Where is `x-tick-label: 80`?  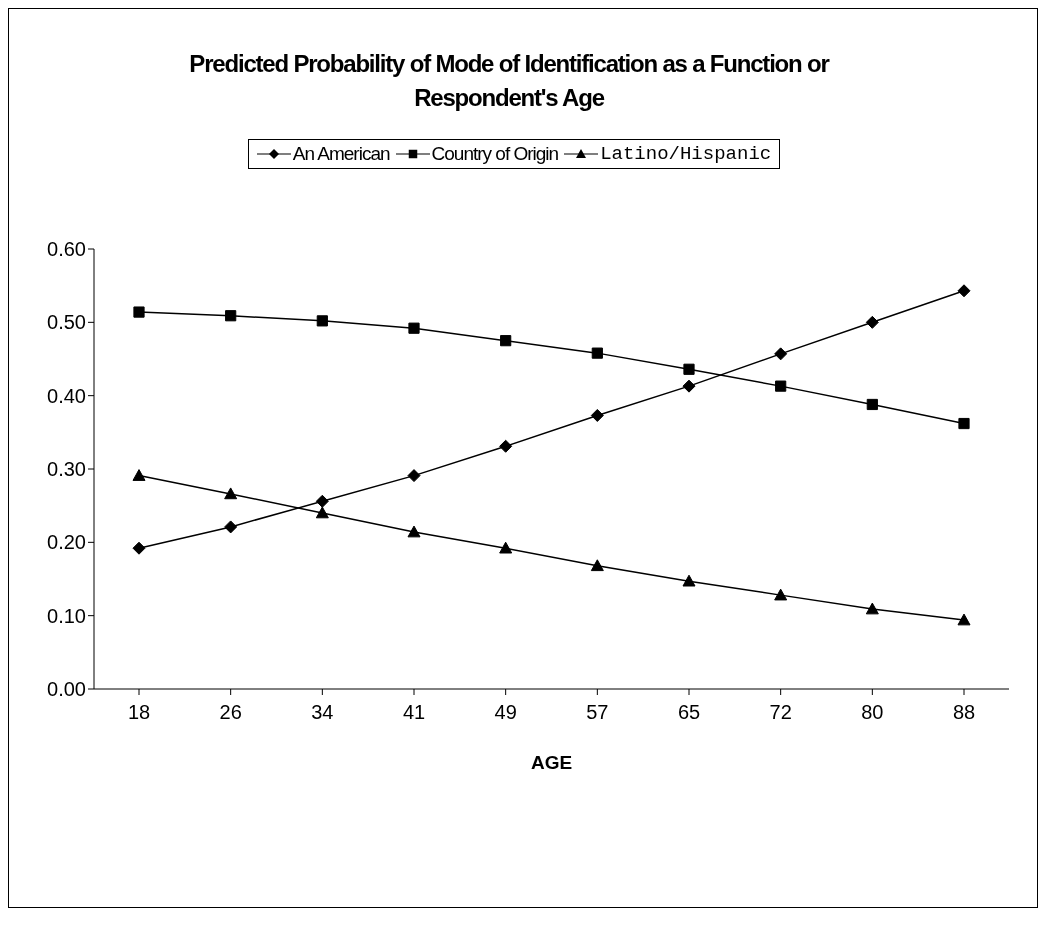 x-tick-label: 80 is located at coordinates (872, 712).